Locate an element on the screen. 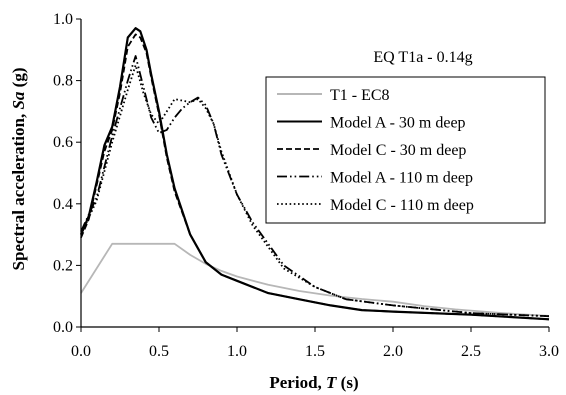  x-tick-label: 2.5 is located at coordinates (471, 351).